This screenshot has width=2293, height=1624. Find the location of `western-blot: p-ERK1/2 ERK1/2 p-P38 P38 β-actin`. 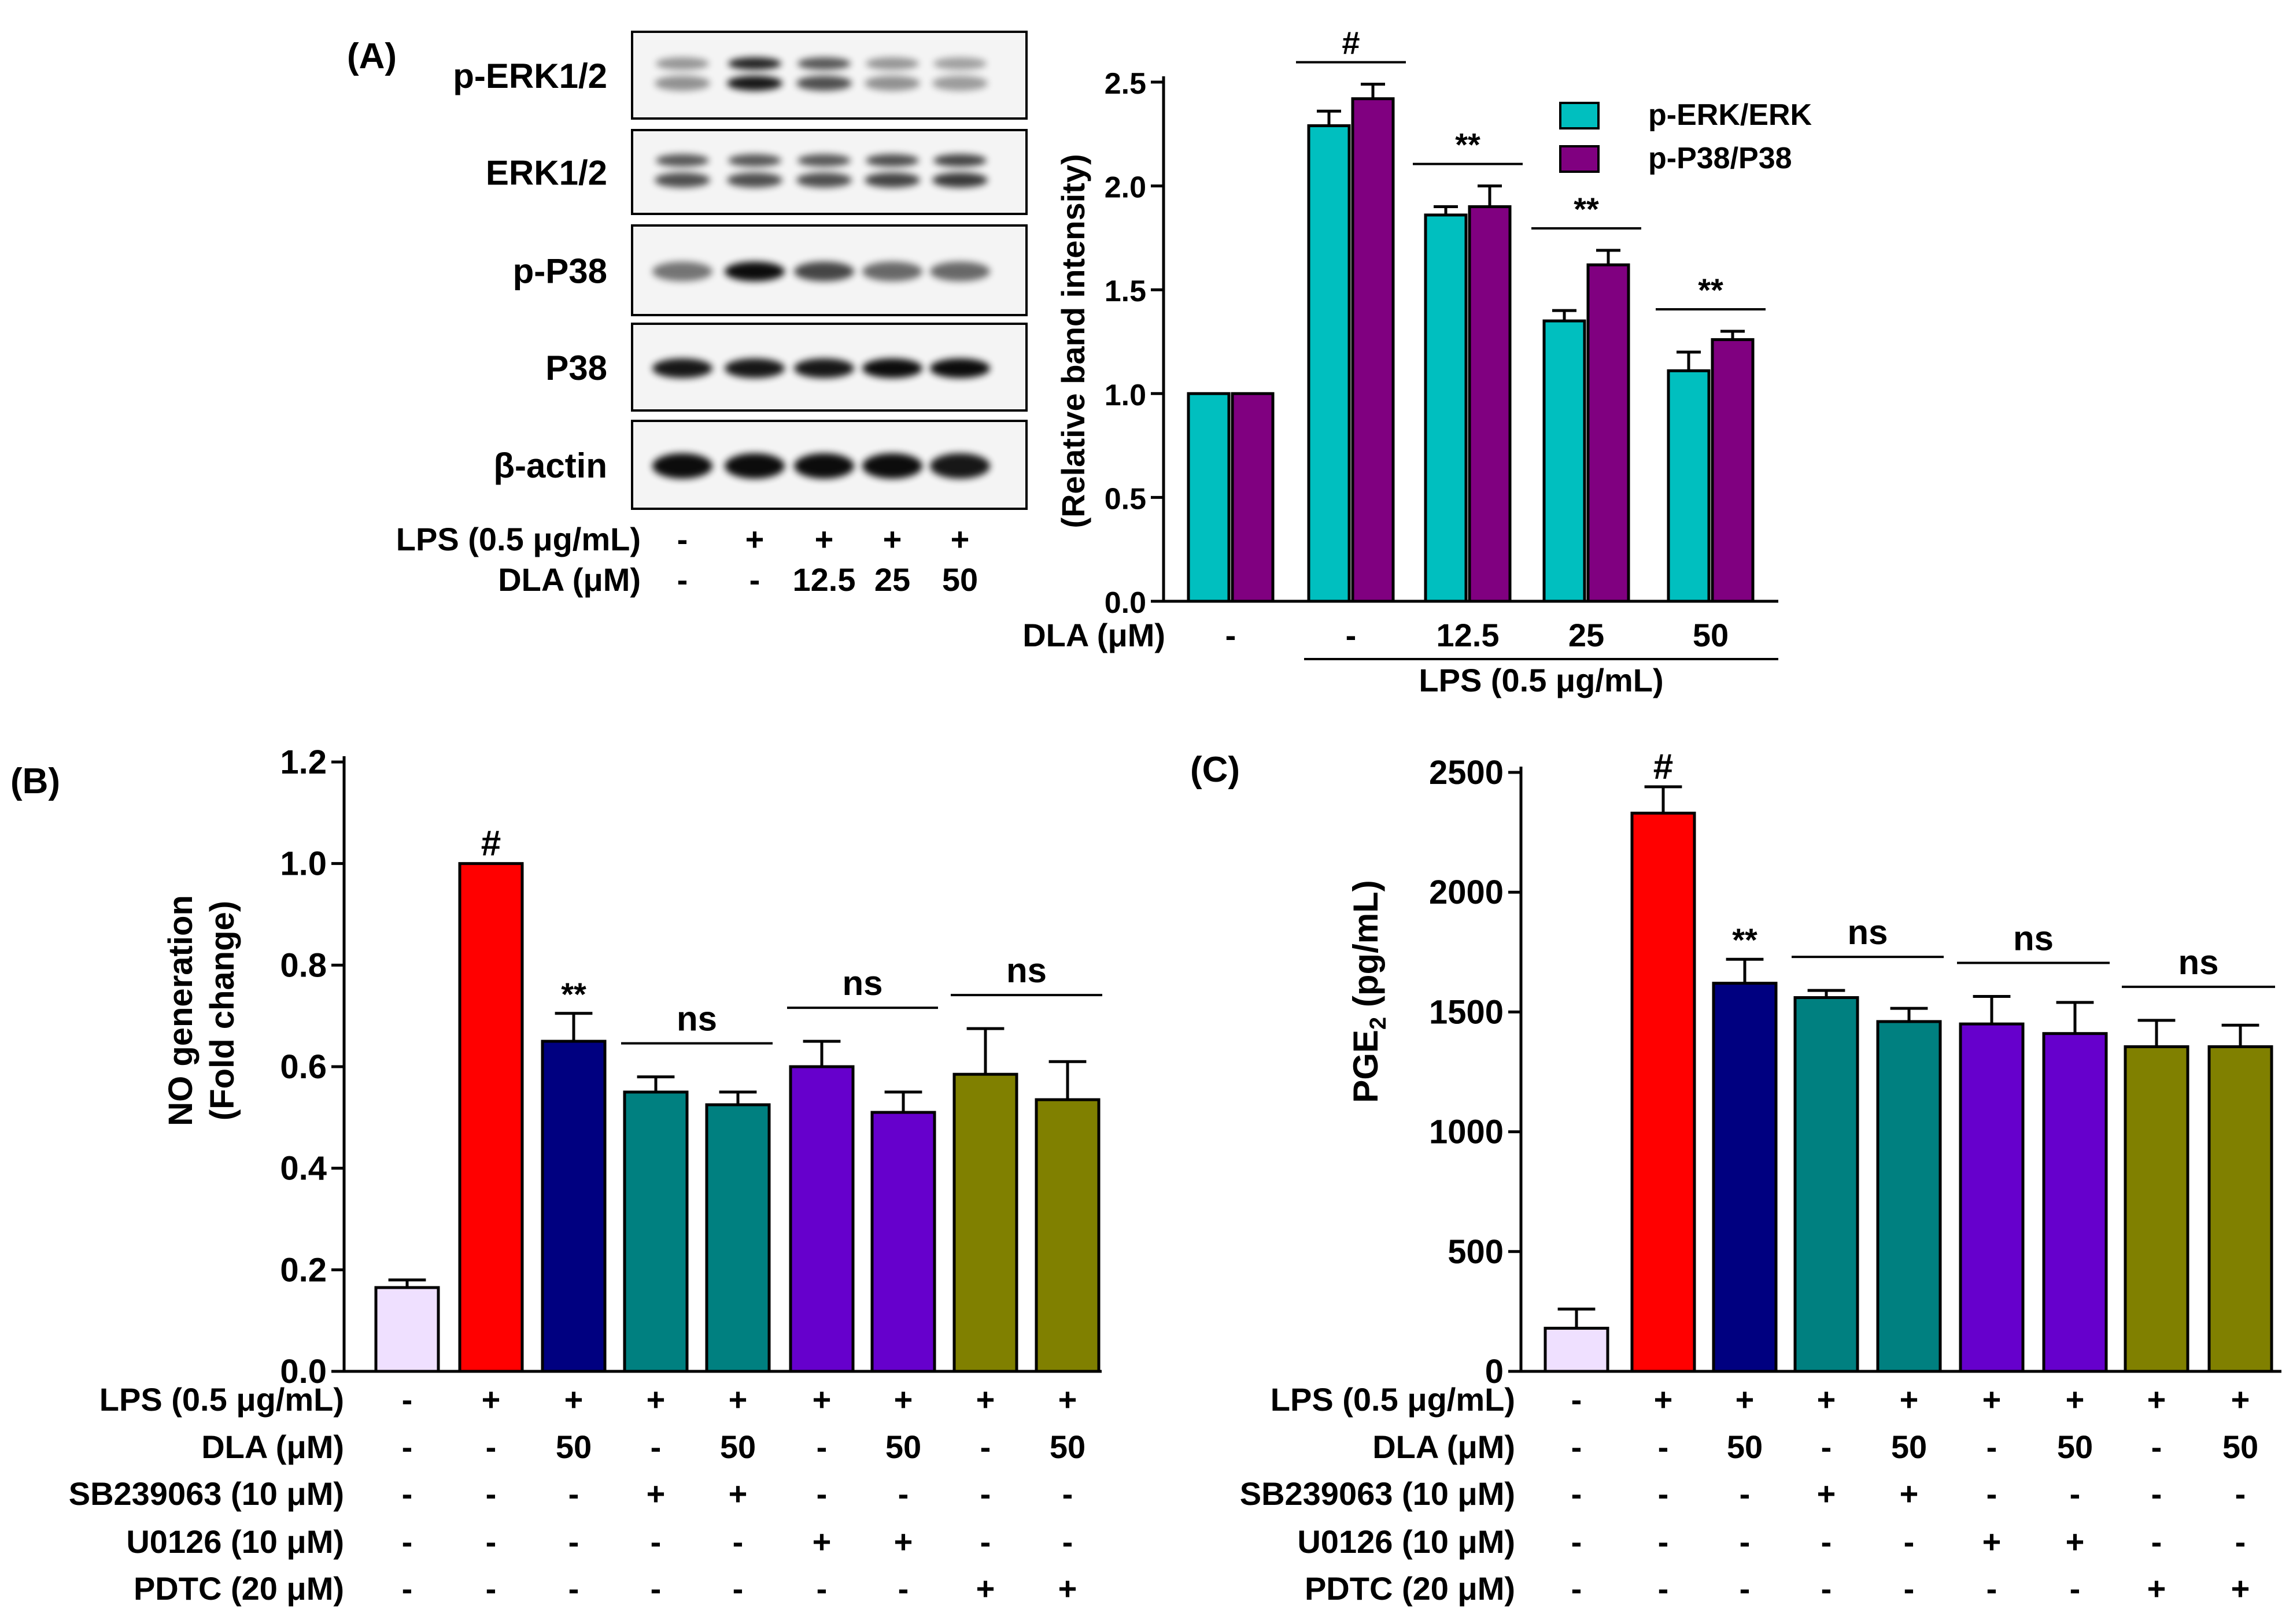

western-blot: p-ERK1/2 ERK1/2 p-P38 P38 β-actin is located at coordinates (740, 270).